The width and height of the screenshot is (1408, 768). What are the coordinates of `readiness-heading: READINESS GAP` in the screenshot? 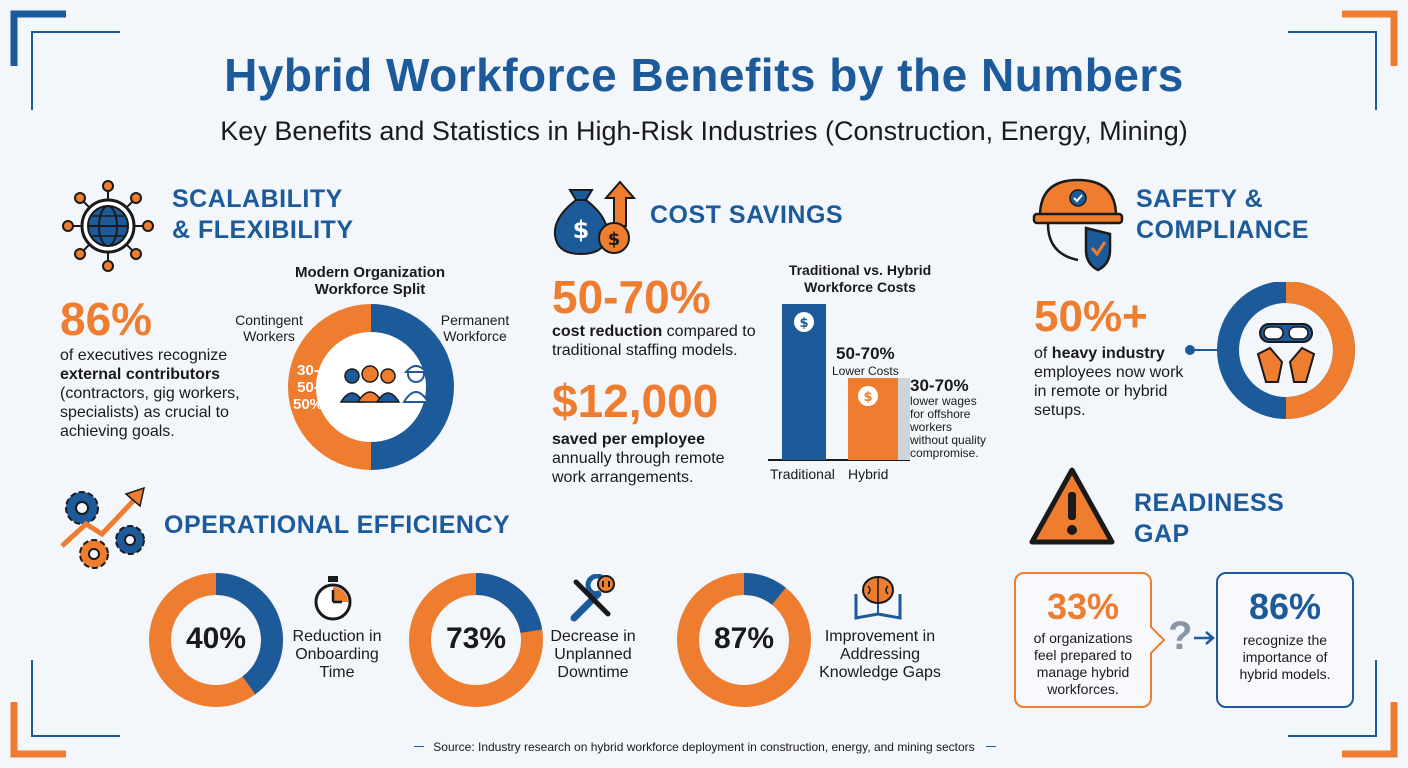 It's located at (1209, 519).